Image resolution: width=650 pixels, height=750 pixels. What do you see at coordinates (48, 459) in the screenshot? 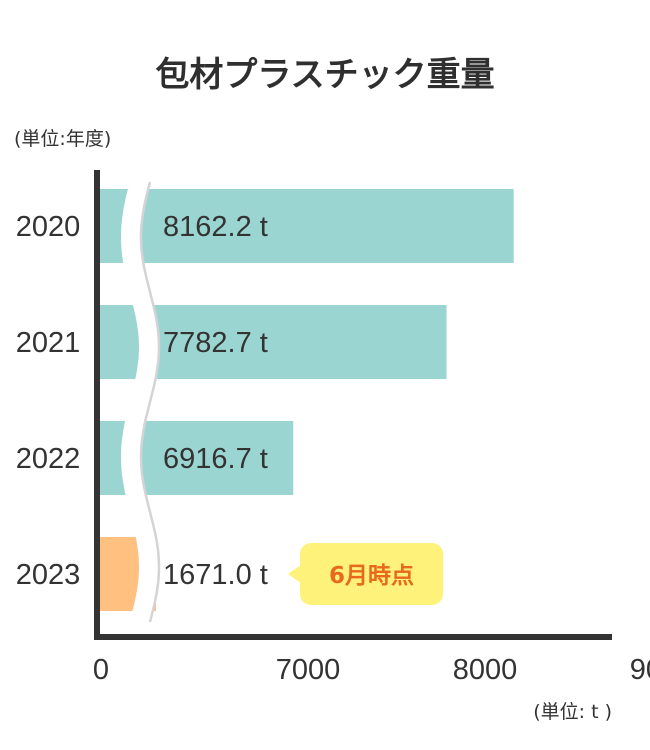
I see `y-tick-label: 2022` at bounding box center [48, 459].